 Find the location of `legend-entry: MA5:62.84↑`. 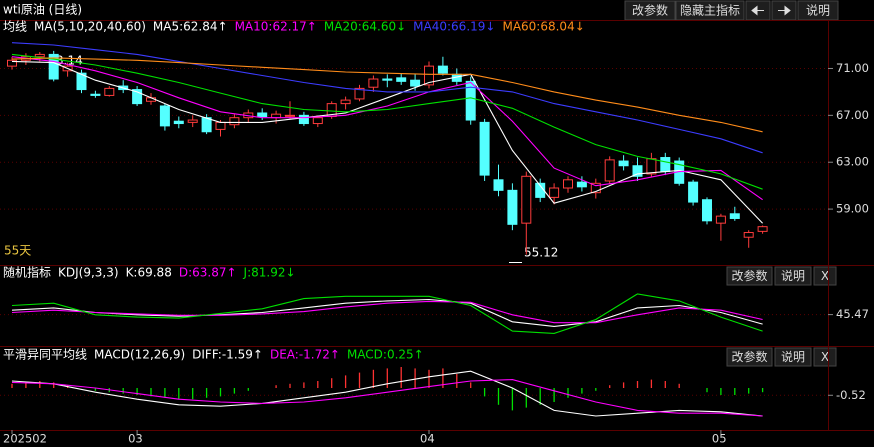

legend-entry: MA5:62.84↑ is located at coordinates (190, 27).